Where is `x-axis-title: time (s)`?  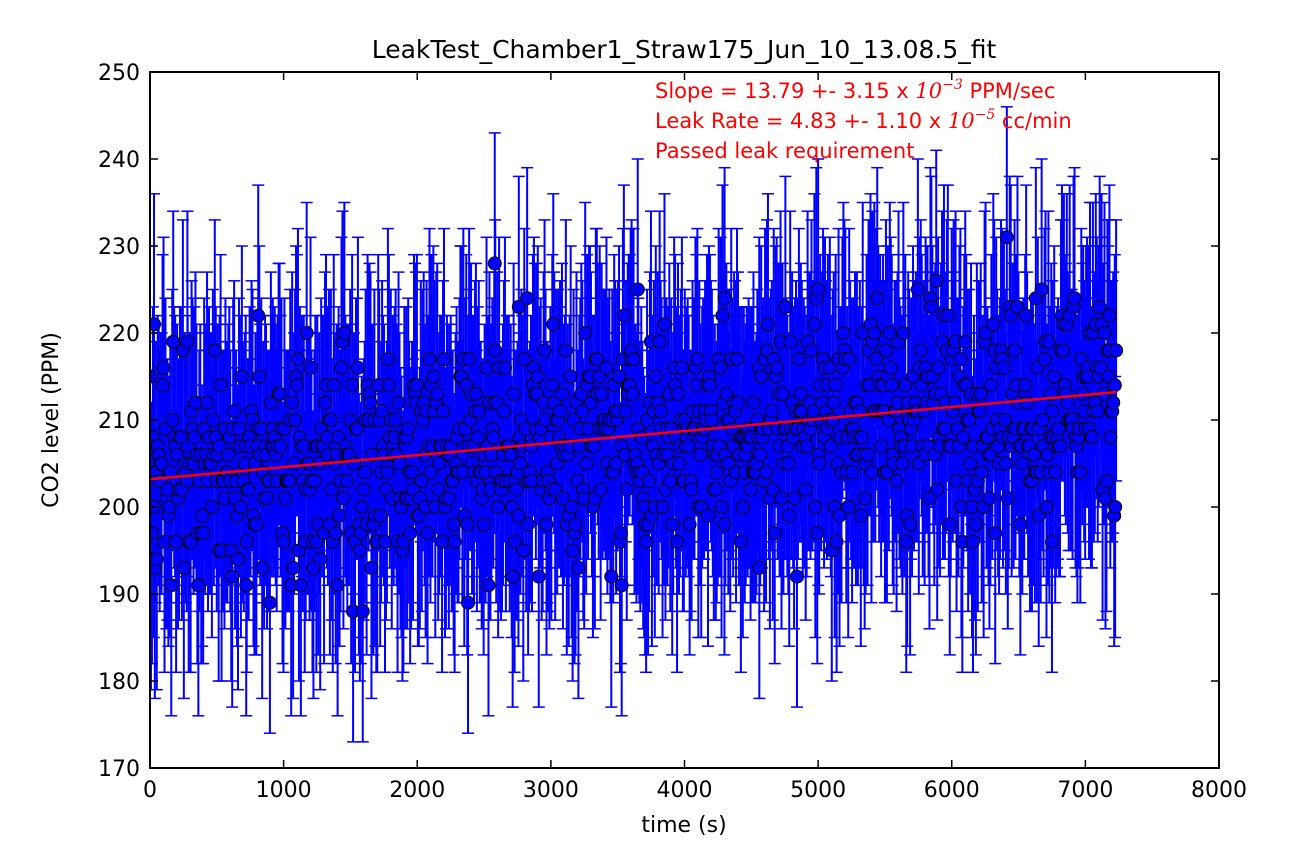
x-axis-title: time (s) is located at coordinates (683, 825).